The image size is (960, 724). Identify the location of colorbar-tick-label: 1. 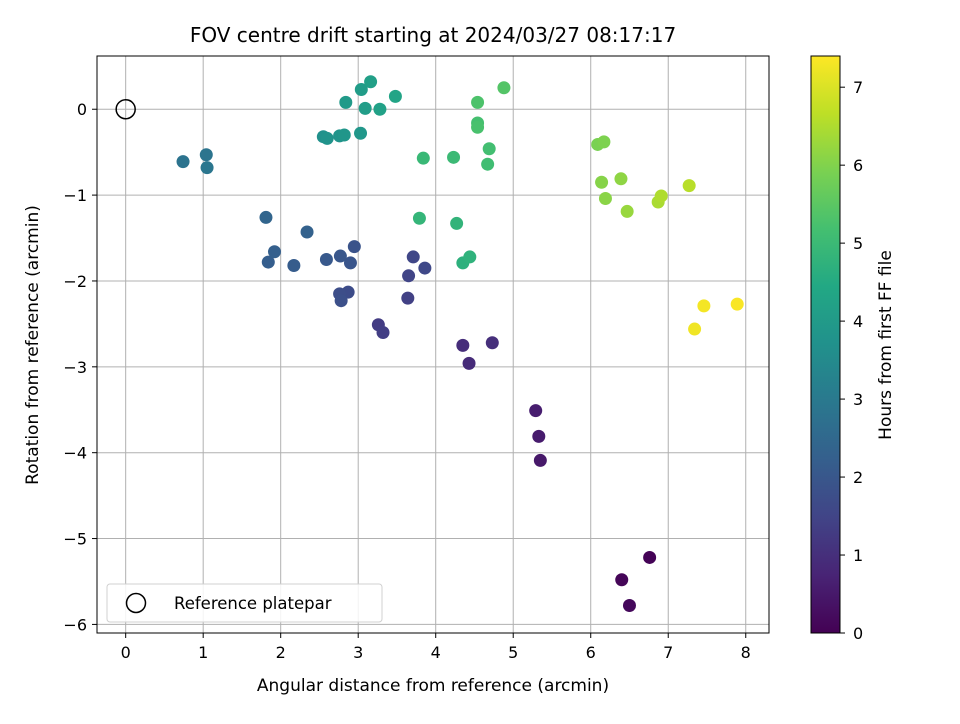
(858, 555).